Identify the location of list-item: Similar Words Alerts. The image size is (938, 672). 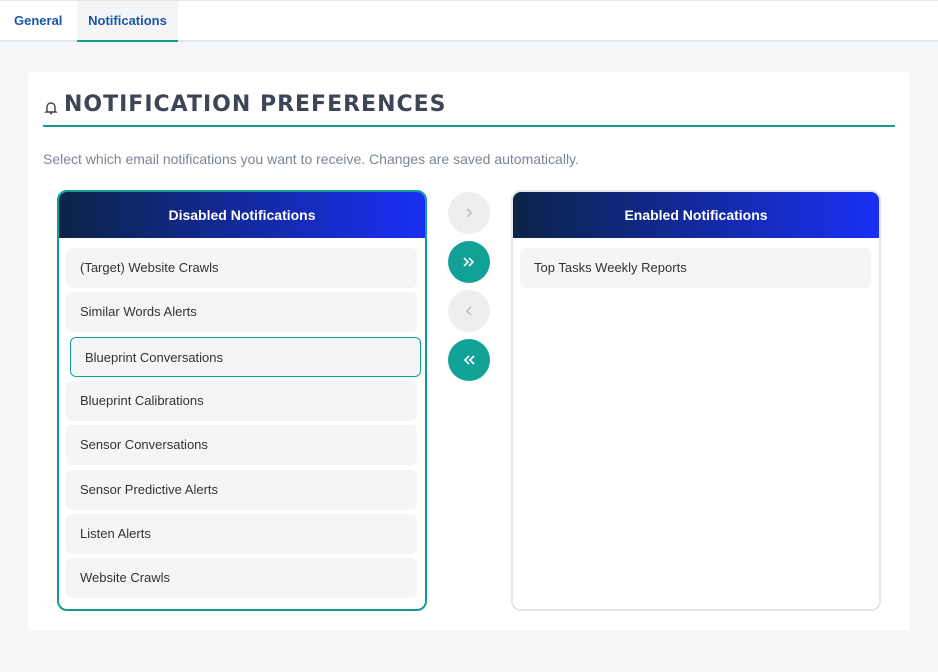
(241, 312).